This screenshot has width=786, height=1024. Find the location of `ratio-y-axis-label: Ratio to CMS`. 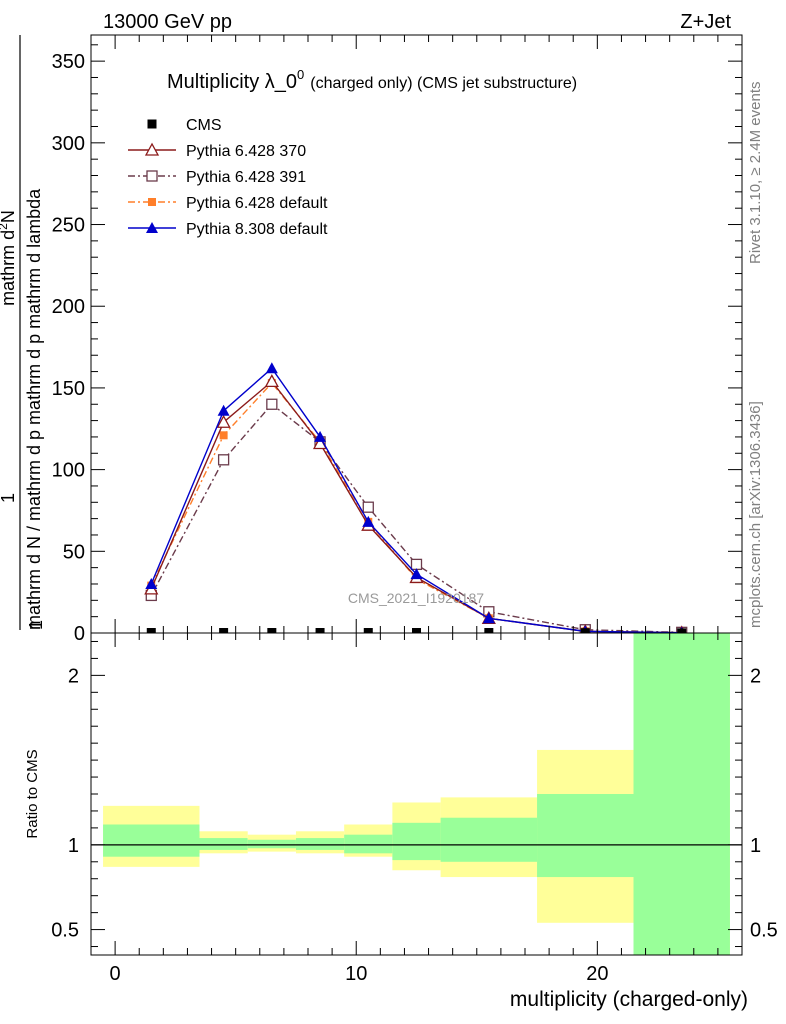

ratio-y-axis-label: Ratio to CMS is located at coordinates (32, 793).